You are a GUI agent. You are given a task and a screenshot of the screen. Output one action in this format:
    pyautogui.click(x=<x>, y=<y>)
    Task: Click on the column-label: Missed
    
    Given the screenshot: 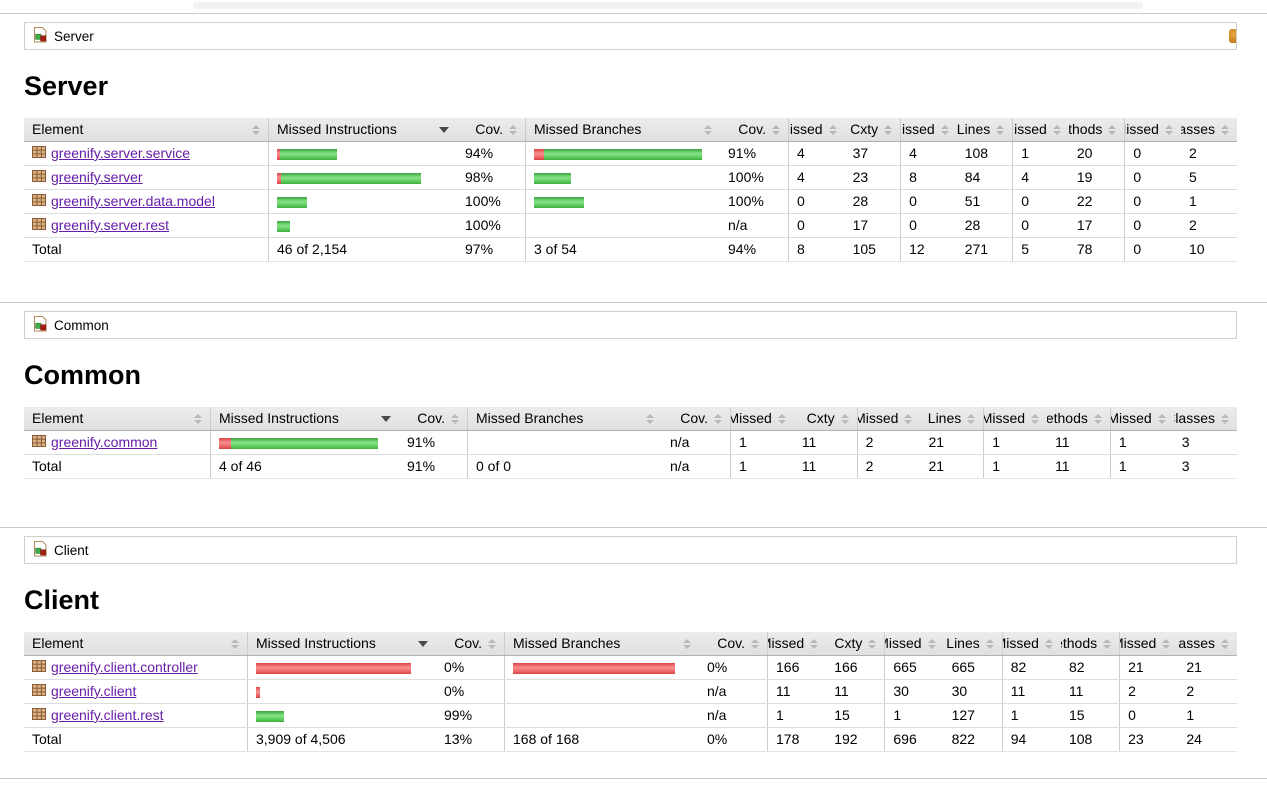 What is the action you would take?
    pyautogui.click(x=1030, y=129)
    